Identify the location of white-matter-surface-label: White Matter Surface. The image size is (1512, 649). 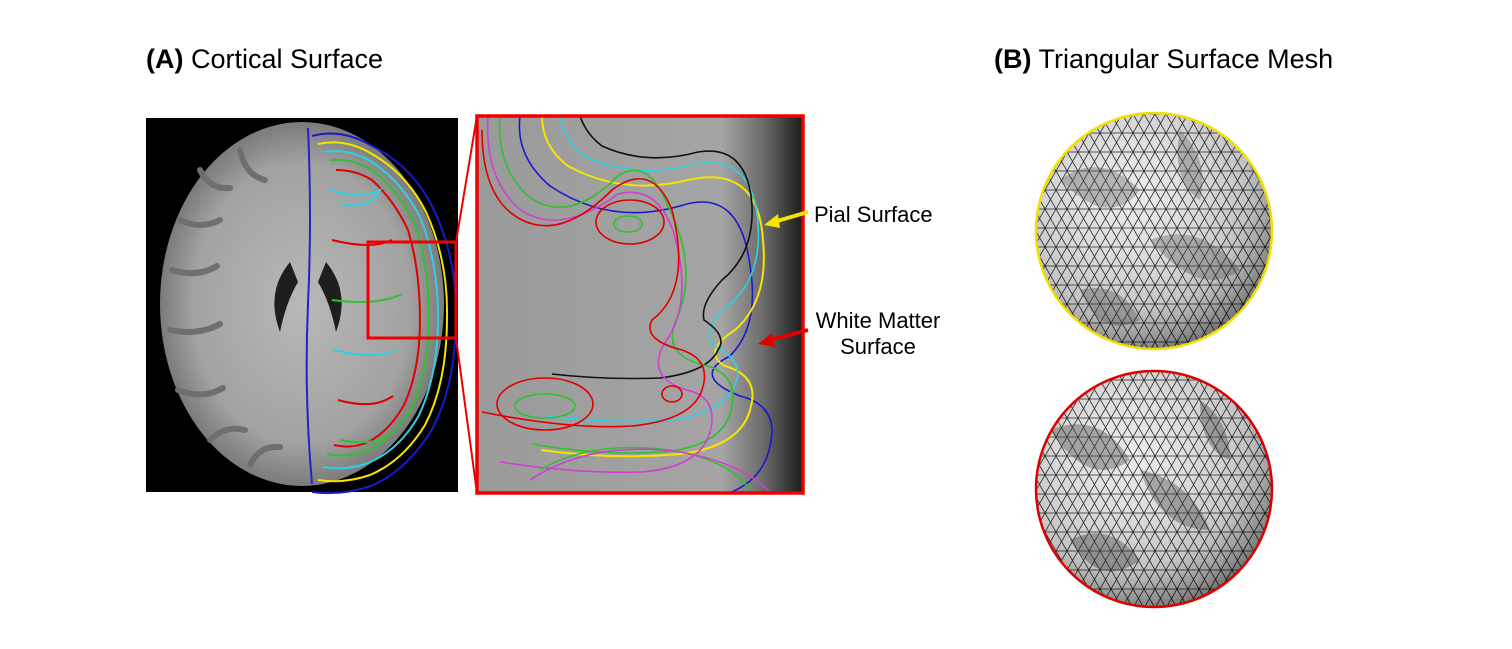
(878, 334).